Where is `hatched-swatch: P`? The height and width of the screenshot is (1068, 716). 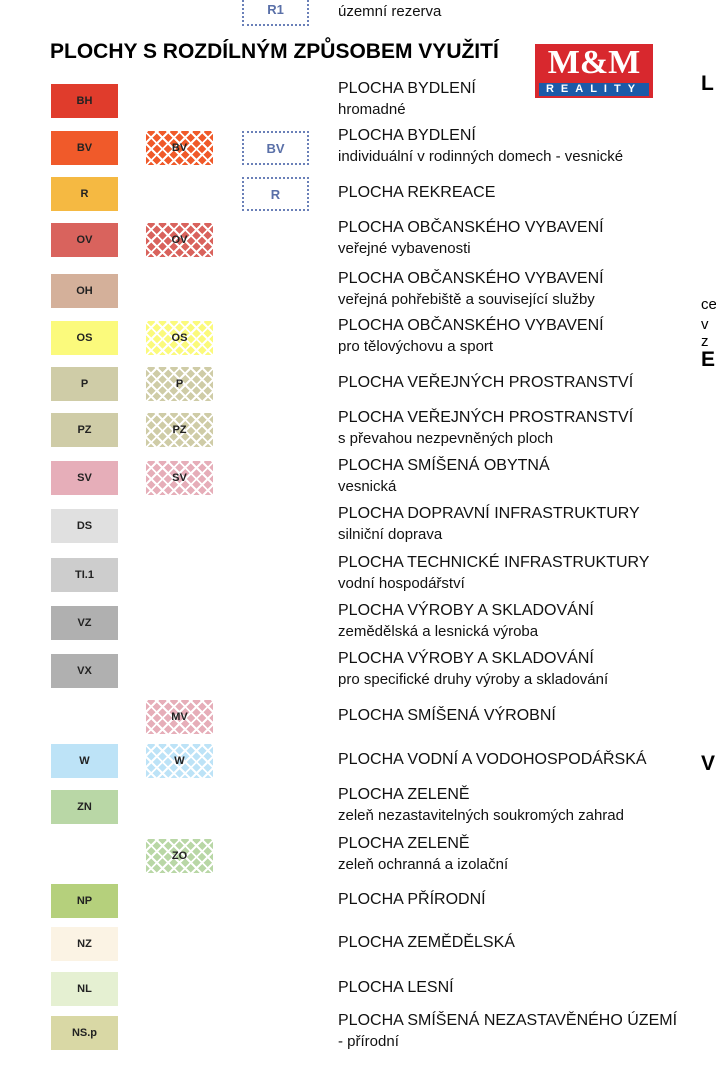 hatched-swatch: P is located at coordinates (179, 384).